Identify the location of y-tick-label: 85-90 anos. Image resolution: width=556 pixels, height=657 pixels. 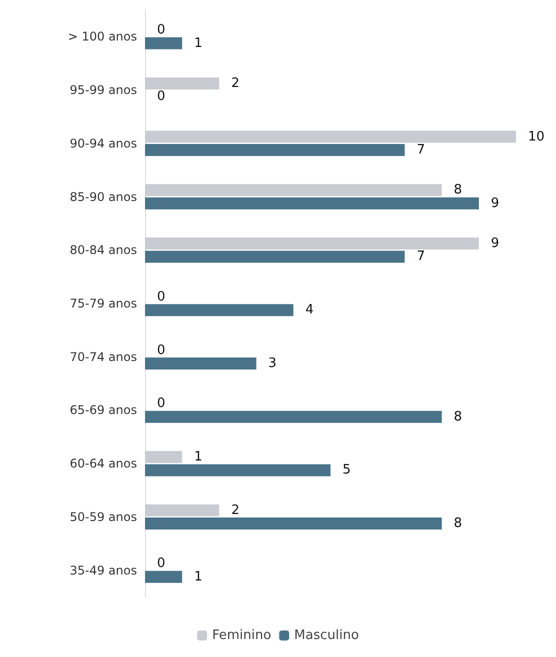
(103, 197).